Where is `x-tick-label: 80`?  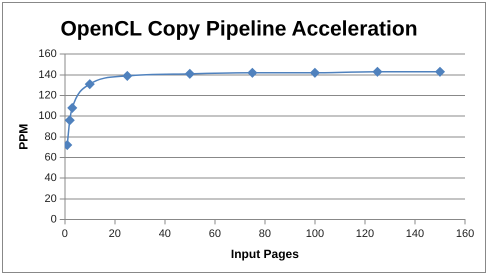
x-tick-label: 80 is located at coordinates (264, 234).